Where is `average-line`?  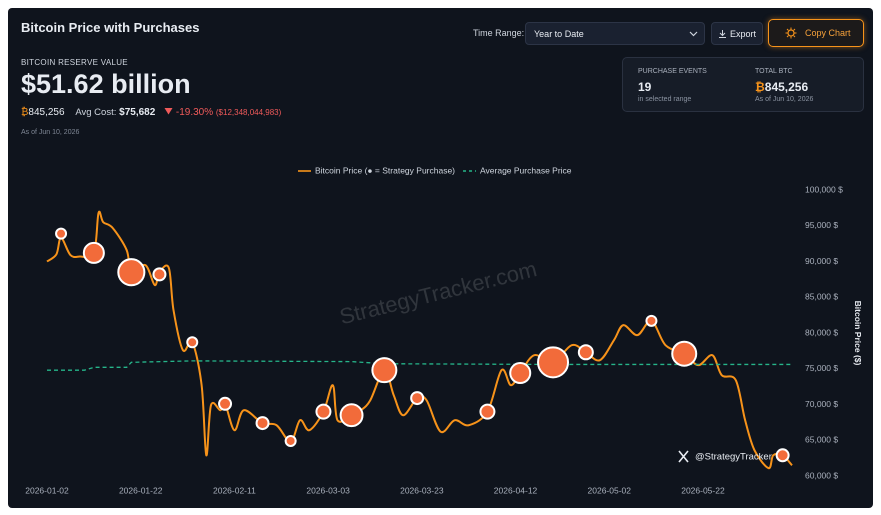 average-line is located at coordinates (419, 365).